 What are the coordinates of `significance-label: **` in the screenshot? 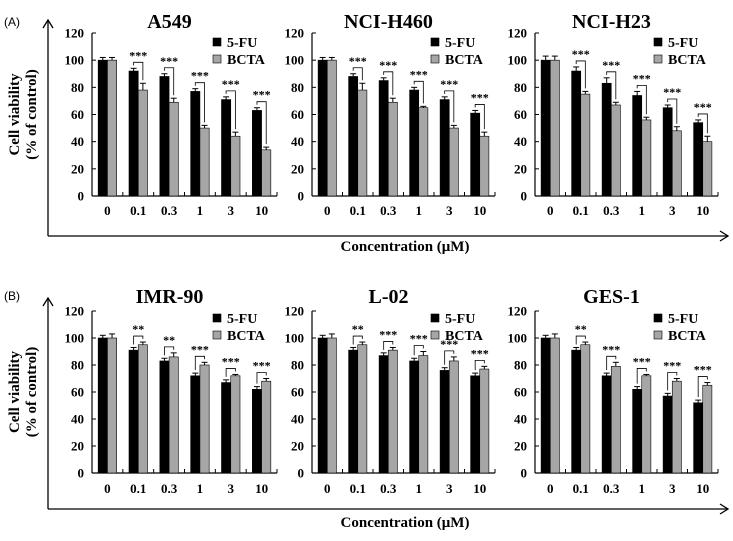 It's located at (581, 329).